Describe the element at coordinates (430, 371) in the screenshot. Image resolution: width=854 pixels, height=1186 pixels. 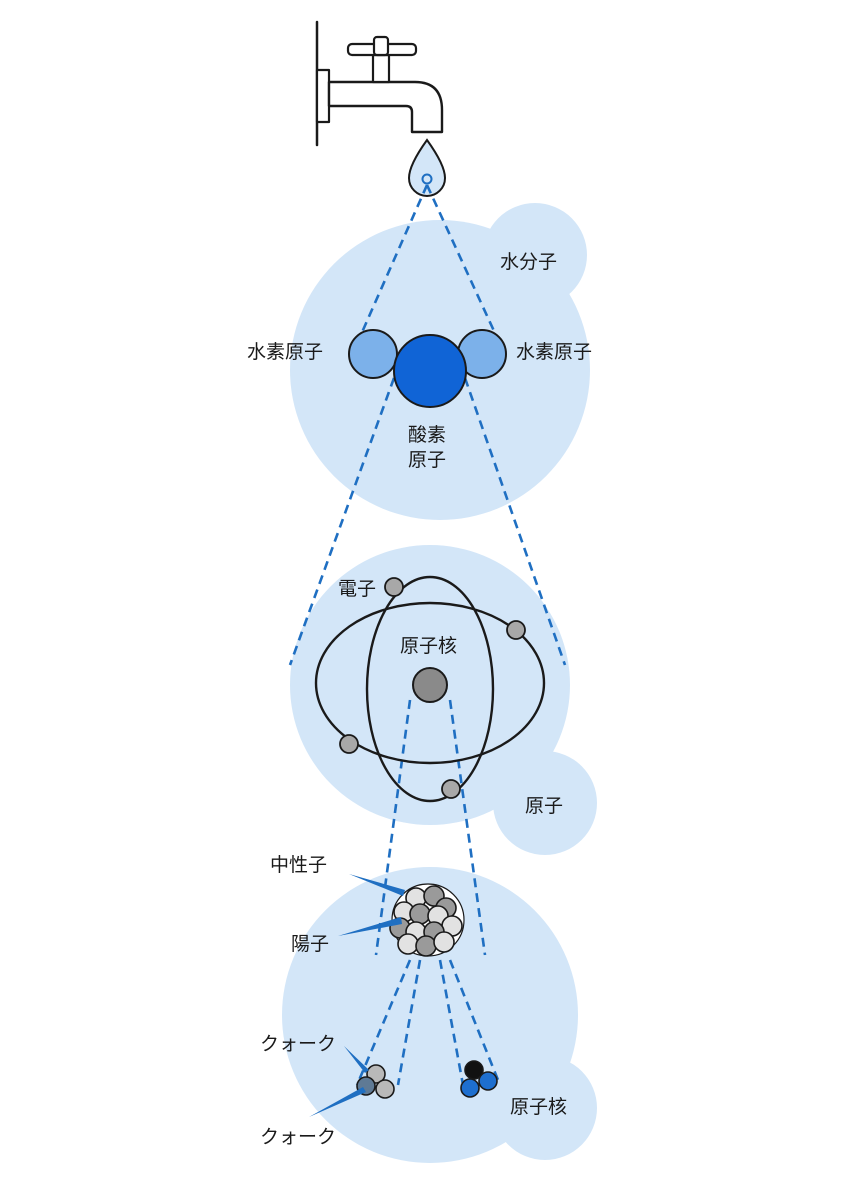
I see `oxygen-atom` at that location.